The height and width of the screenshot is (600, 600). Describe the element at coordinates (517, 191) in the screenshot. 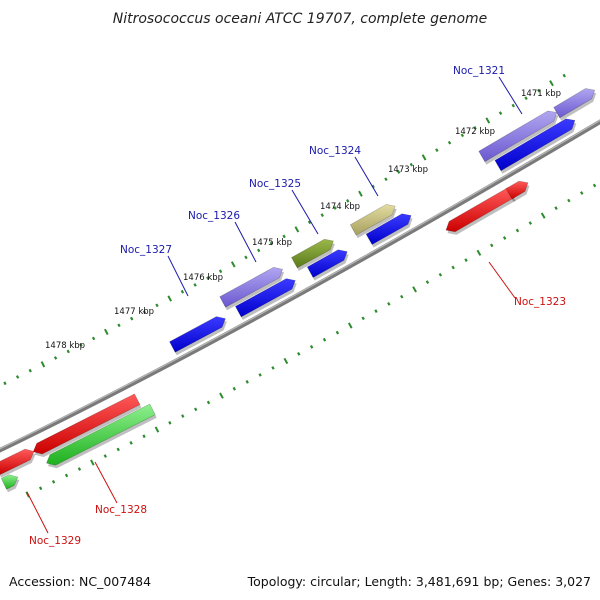

I see `gene-arrow-noc-1323-b` at that location.